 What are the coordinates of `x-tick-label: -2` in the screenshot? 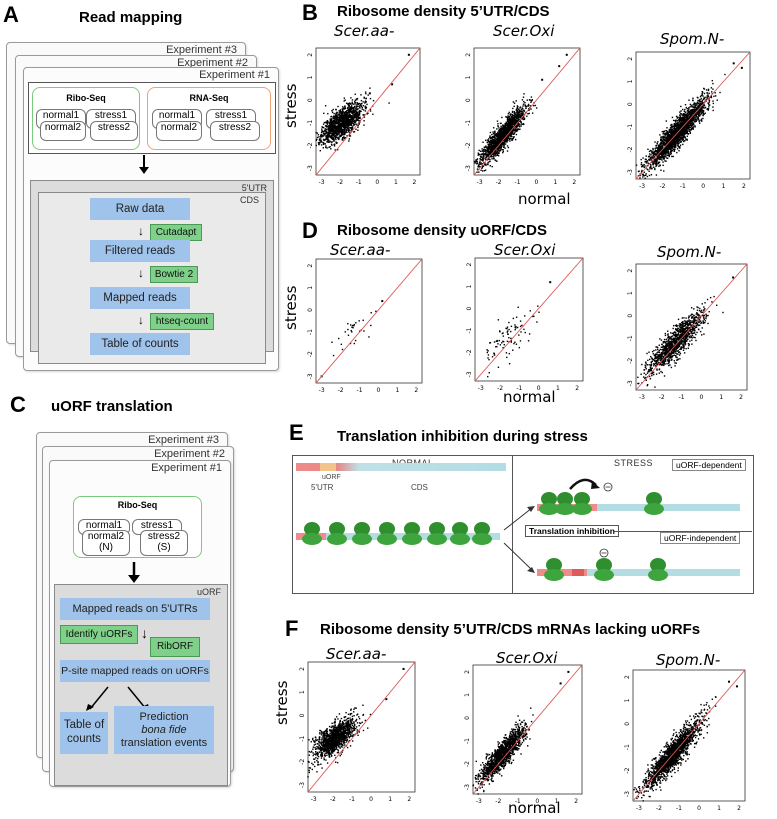 It's located at (662, 186).